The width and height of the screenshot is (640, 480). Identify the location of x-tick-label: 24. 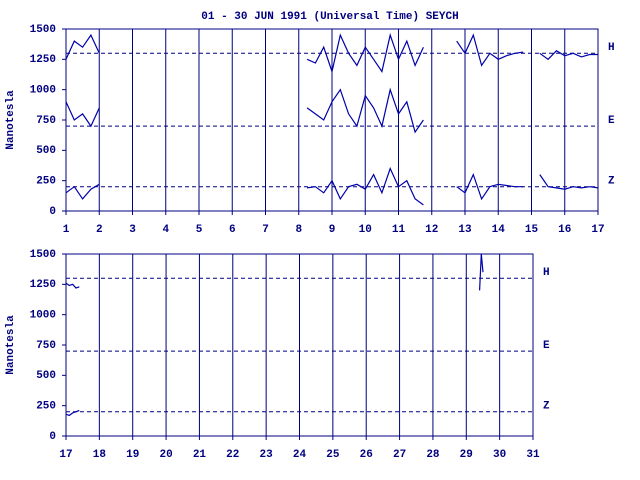
(300, 455).